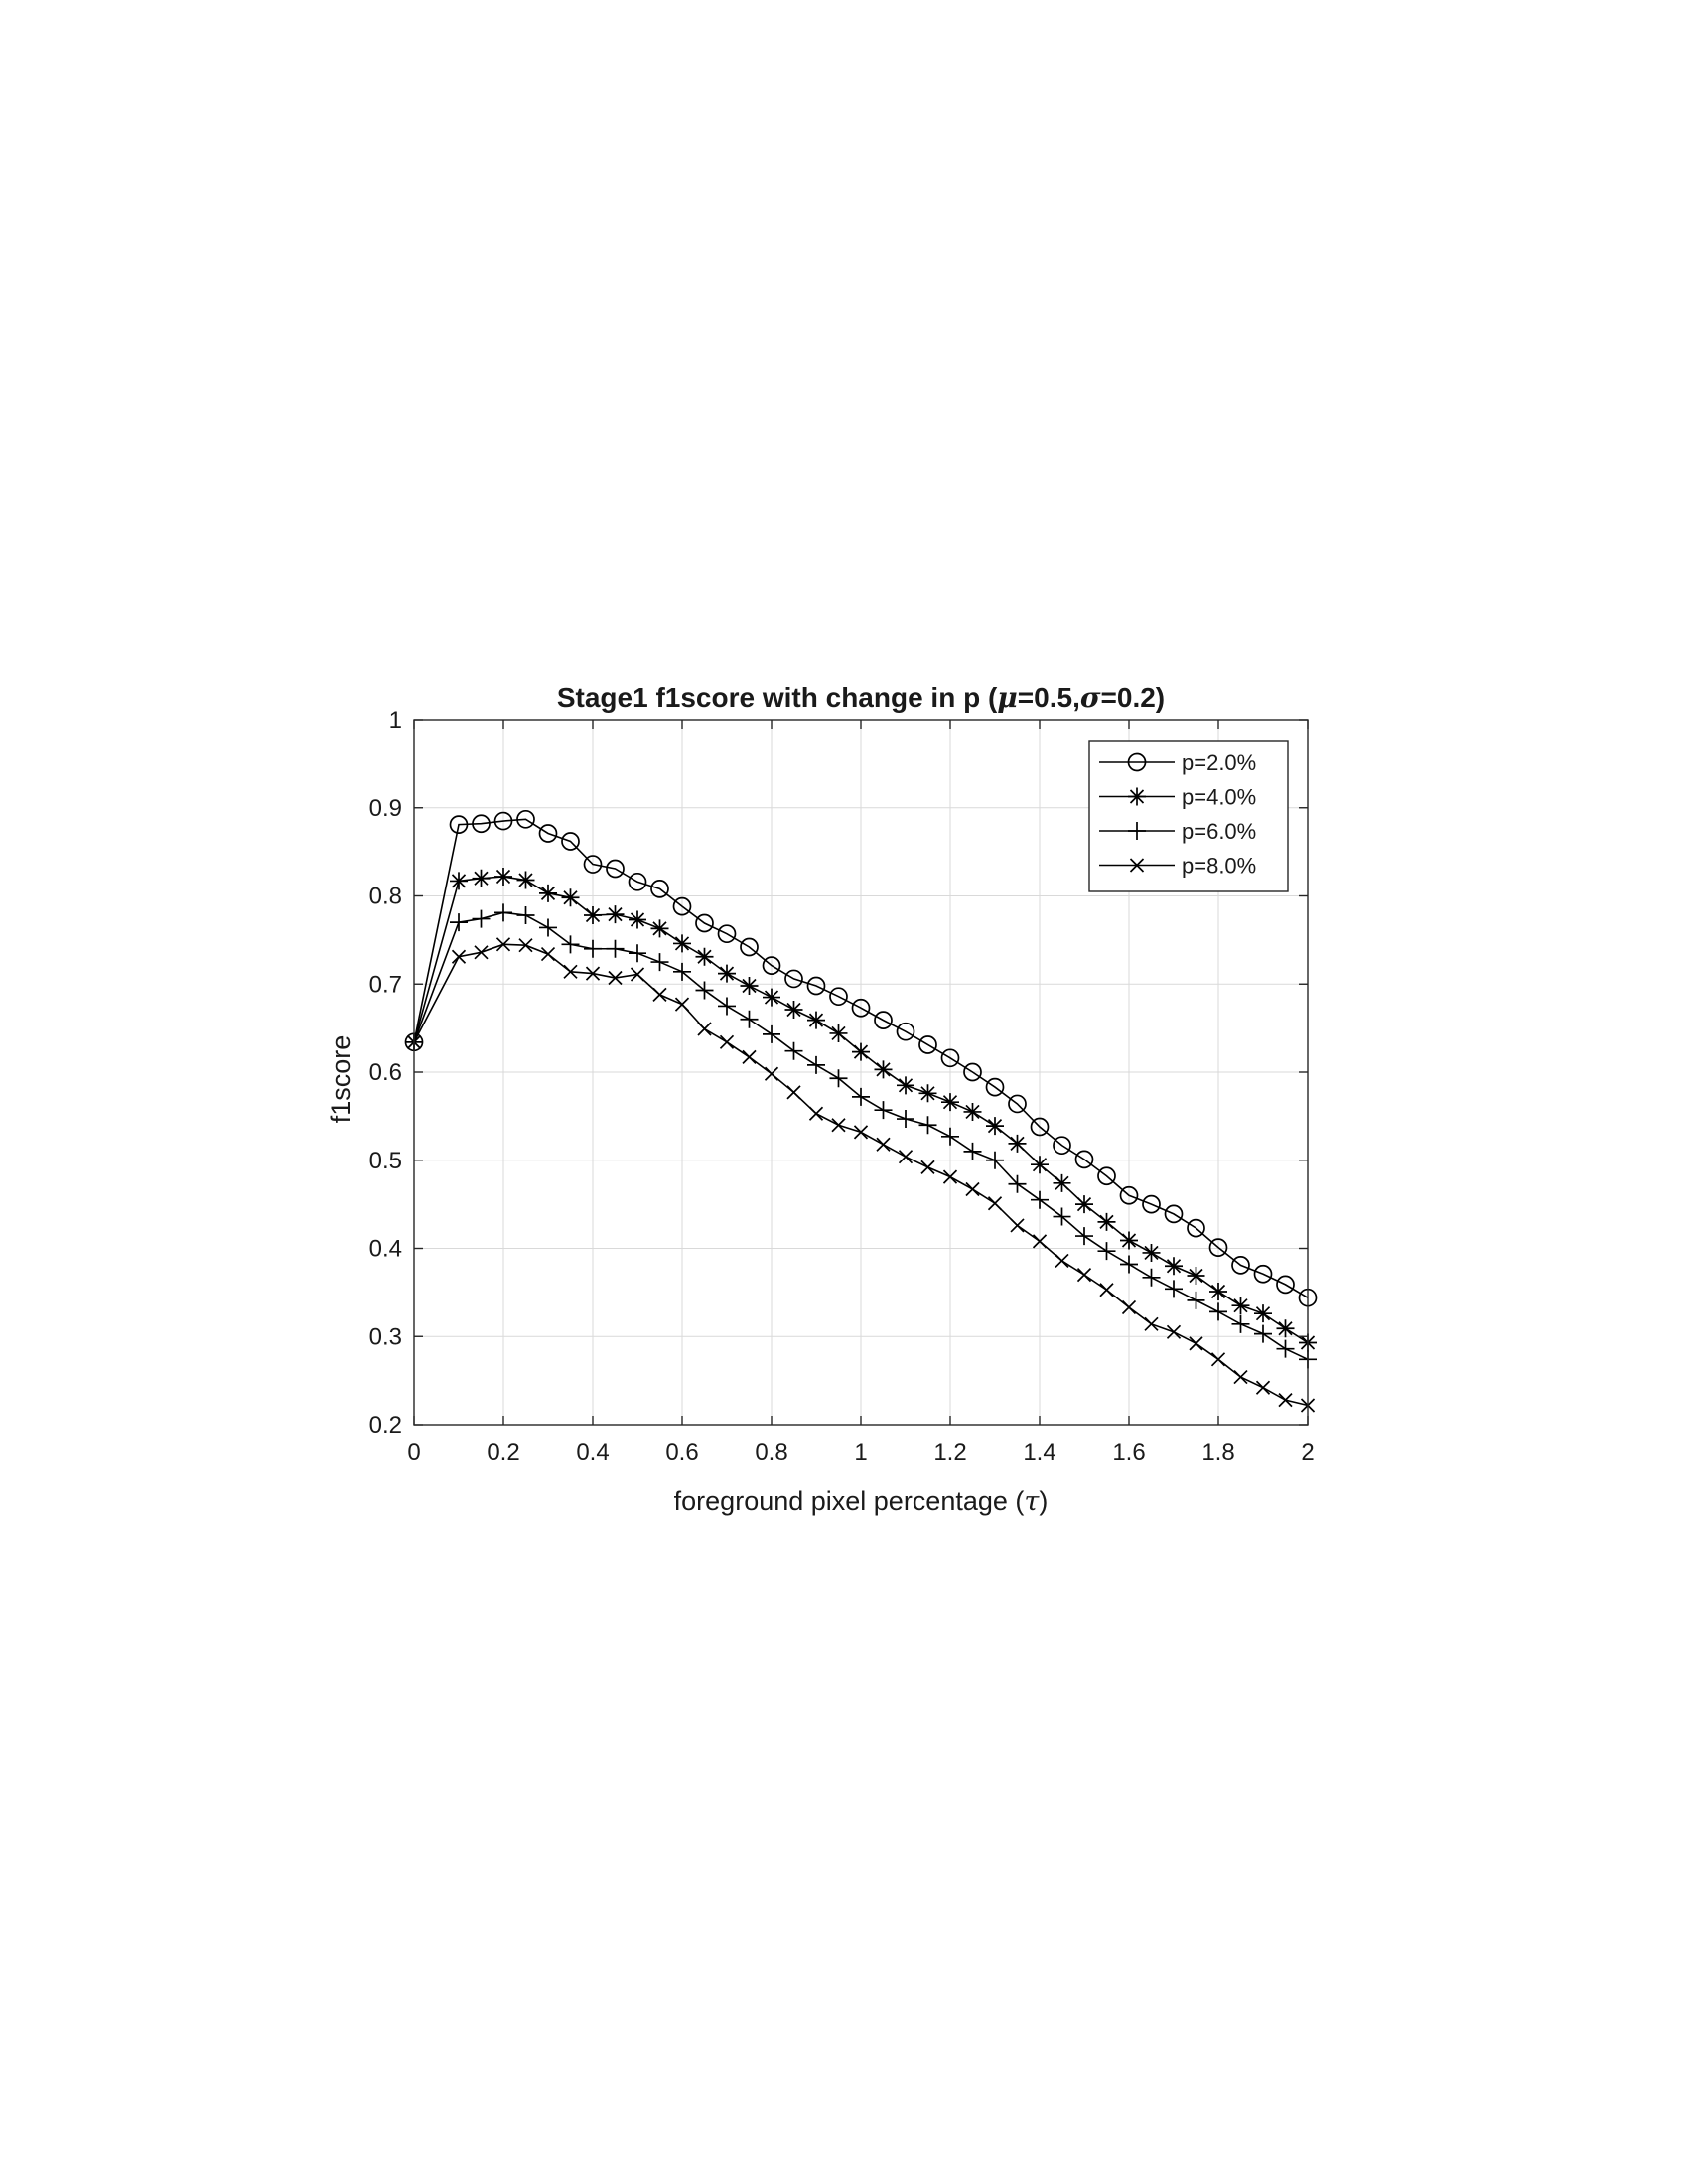  Describe the element at coordinates (861, 1175) in the screenshot. I see `series-line` at that location.